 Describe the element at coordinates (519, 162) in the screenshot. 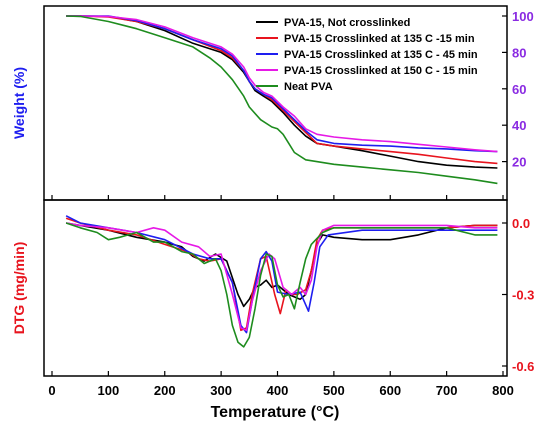

I see `top-y-tick-label: 20` at that location.